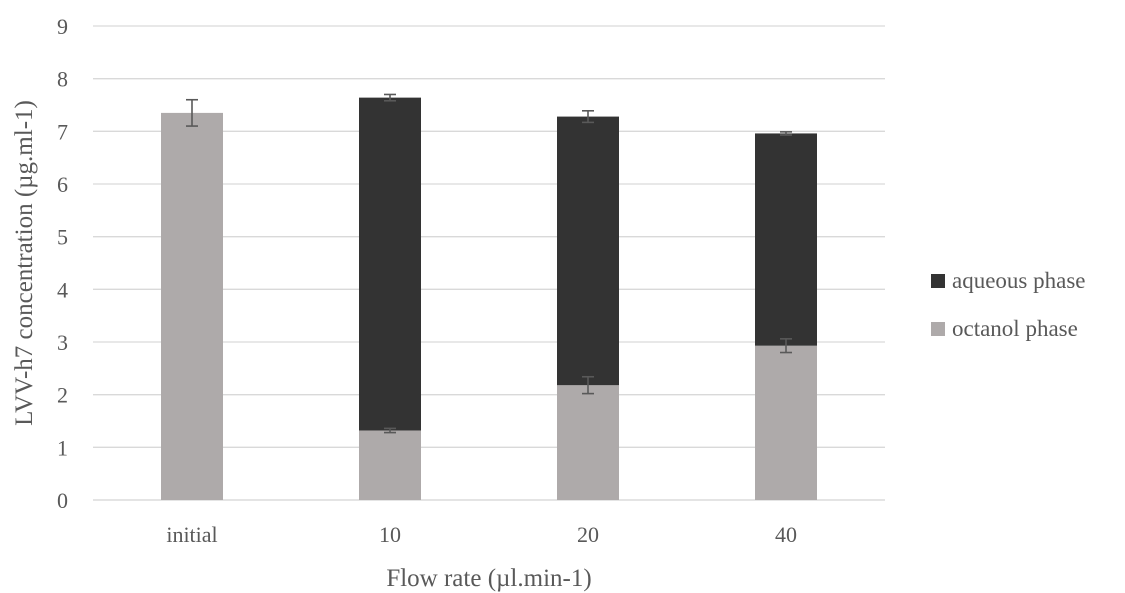 This screenshot has width=1125, height=593. I want to click on y-tick-labels: 0 1 2 3 4 5 6 7 8 9, so click(62, 263).